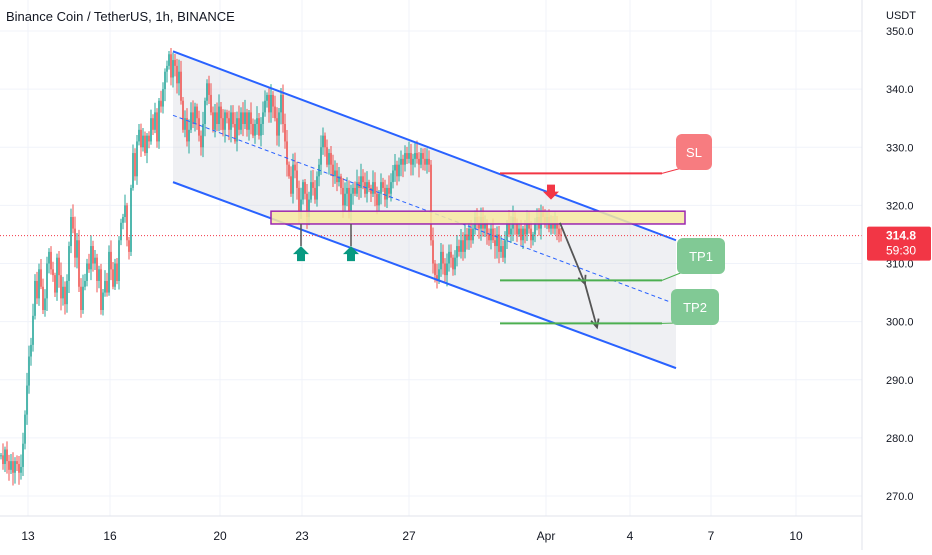 Image resolution: width=932 pixels, height=555 pixels. I want to click on chart-symbol: Binance Coin / TetherUS, so click(77, 16).